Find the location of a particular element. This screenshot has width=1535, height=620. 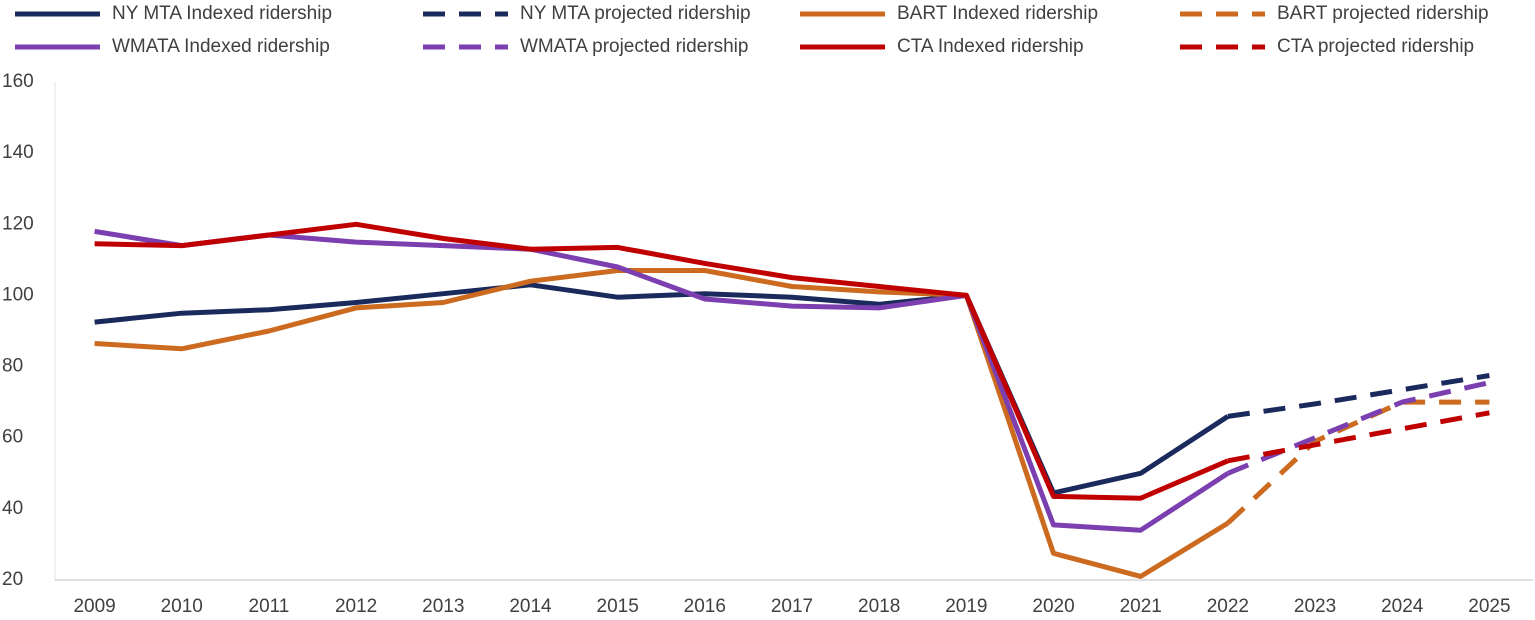

legend-label: NY MTA Indexed ridership is located at coordinates (222, 13).